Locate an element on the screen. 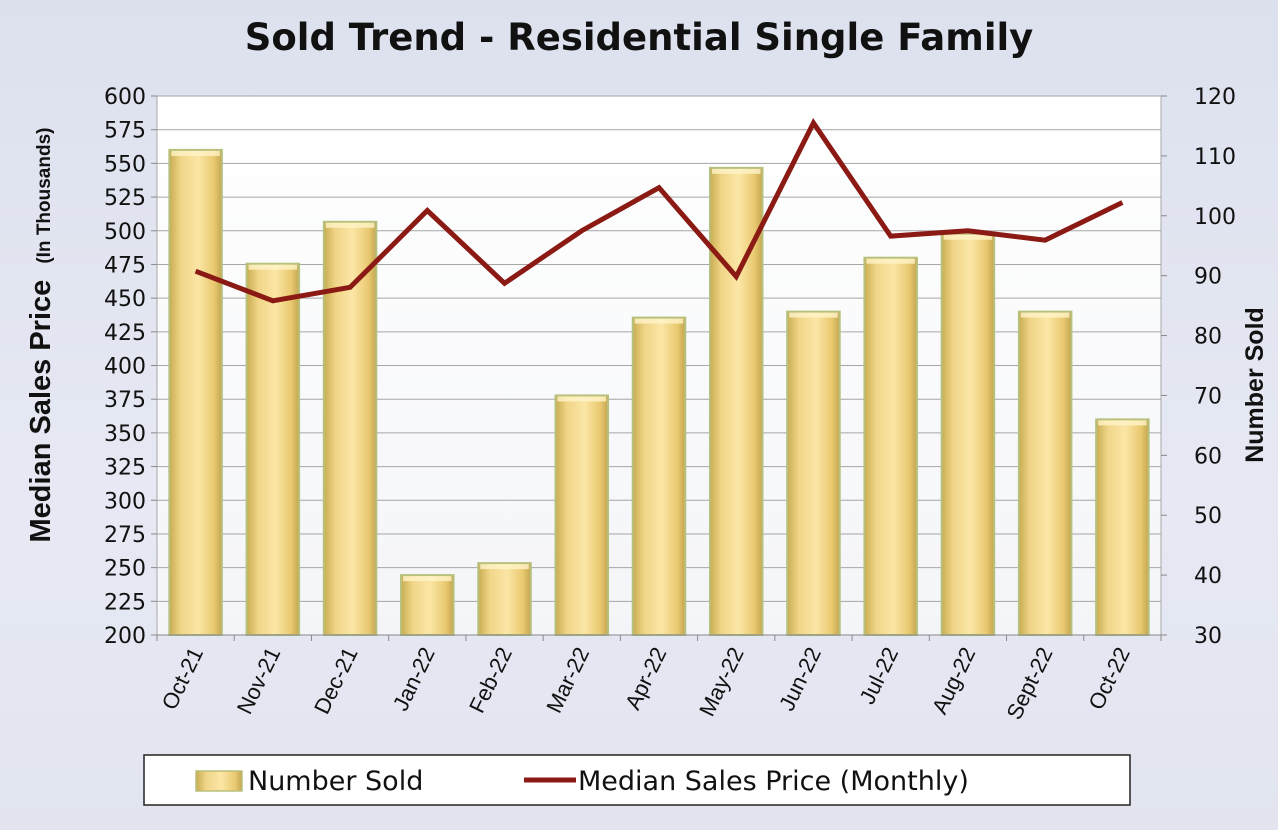  x-tick-label-Jun-22: Jun-22 is located at coordinates (800, 678).